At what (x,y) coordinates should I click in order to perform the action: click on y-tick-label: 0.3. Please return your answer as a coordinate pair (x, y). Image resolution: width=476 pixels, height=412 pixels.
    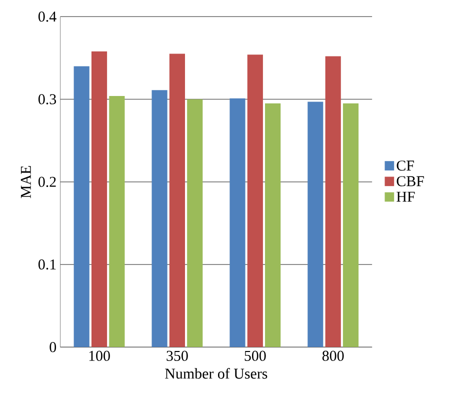
    Looking at the image, I should click on (47, 99).